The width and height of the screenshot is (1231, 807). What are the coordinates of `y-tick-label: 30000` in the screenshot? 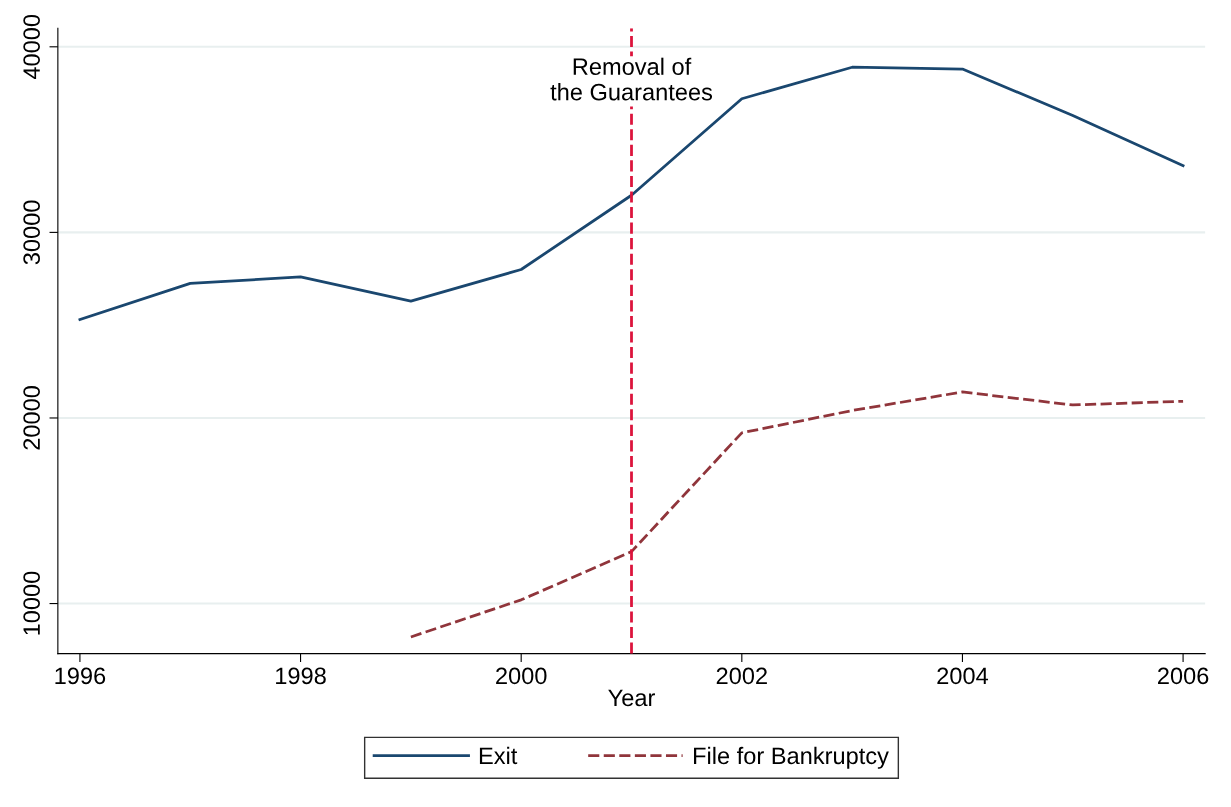 It's located at (31, 232).